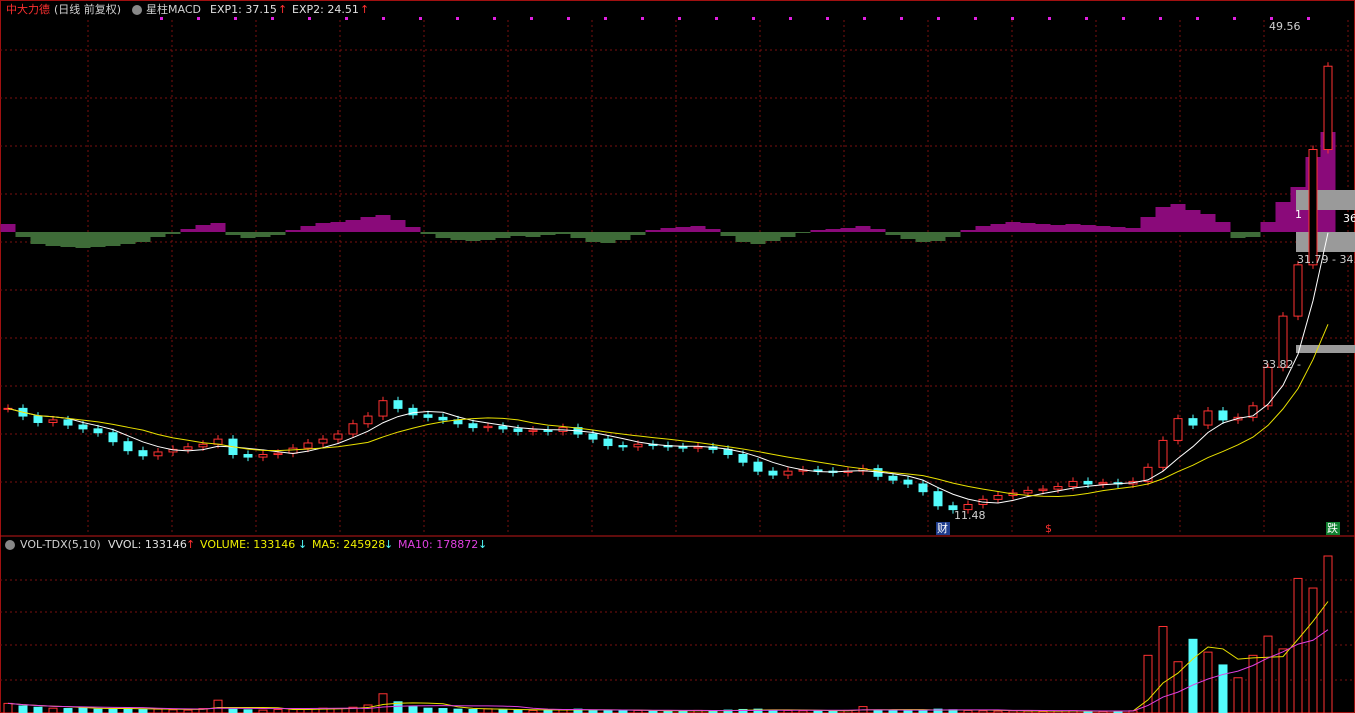 The width and height of the screenshot is (1355, 713). What do you see at coordinates (1048, 528) in the screenshot?
I see `marker: $` at bounding box center [1048, 528].